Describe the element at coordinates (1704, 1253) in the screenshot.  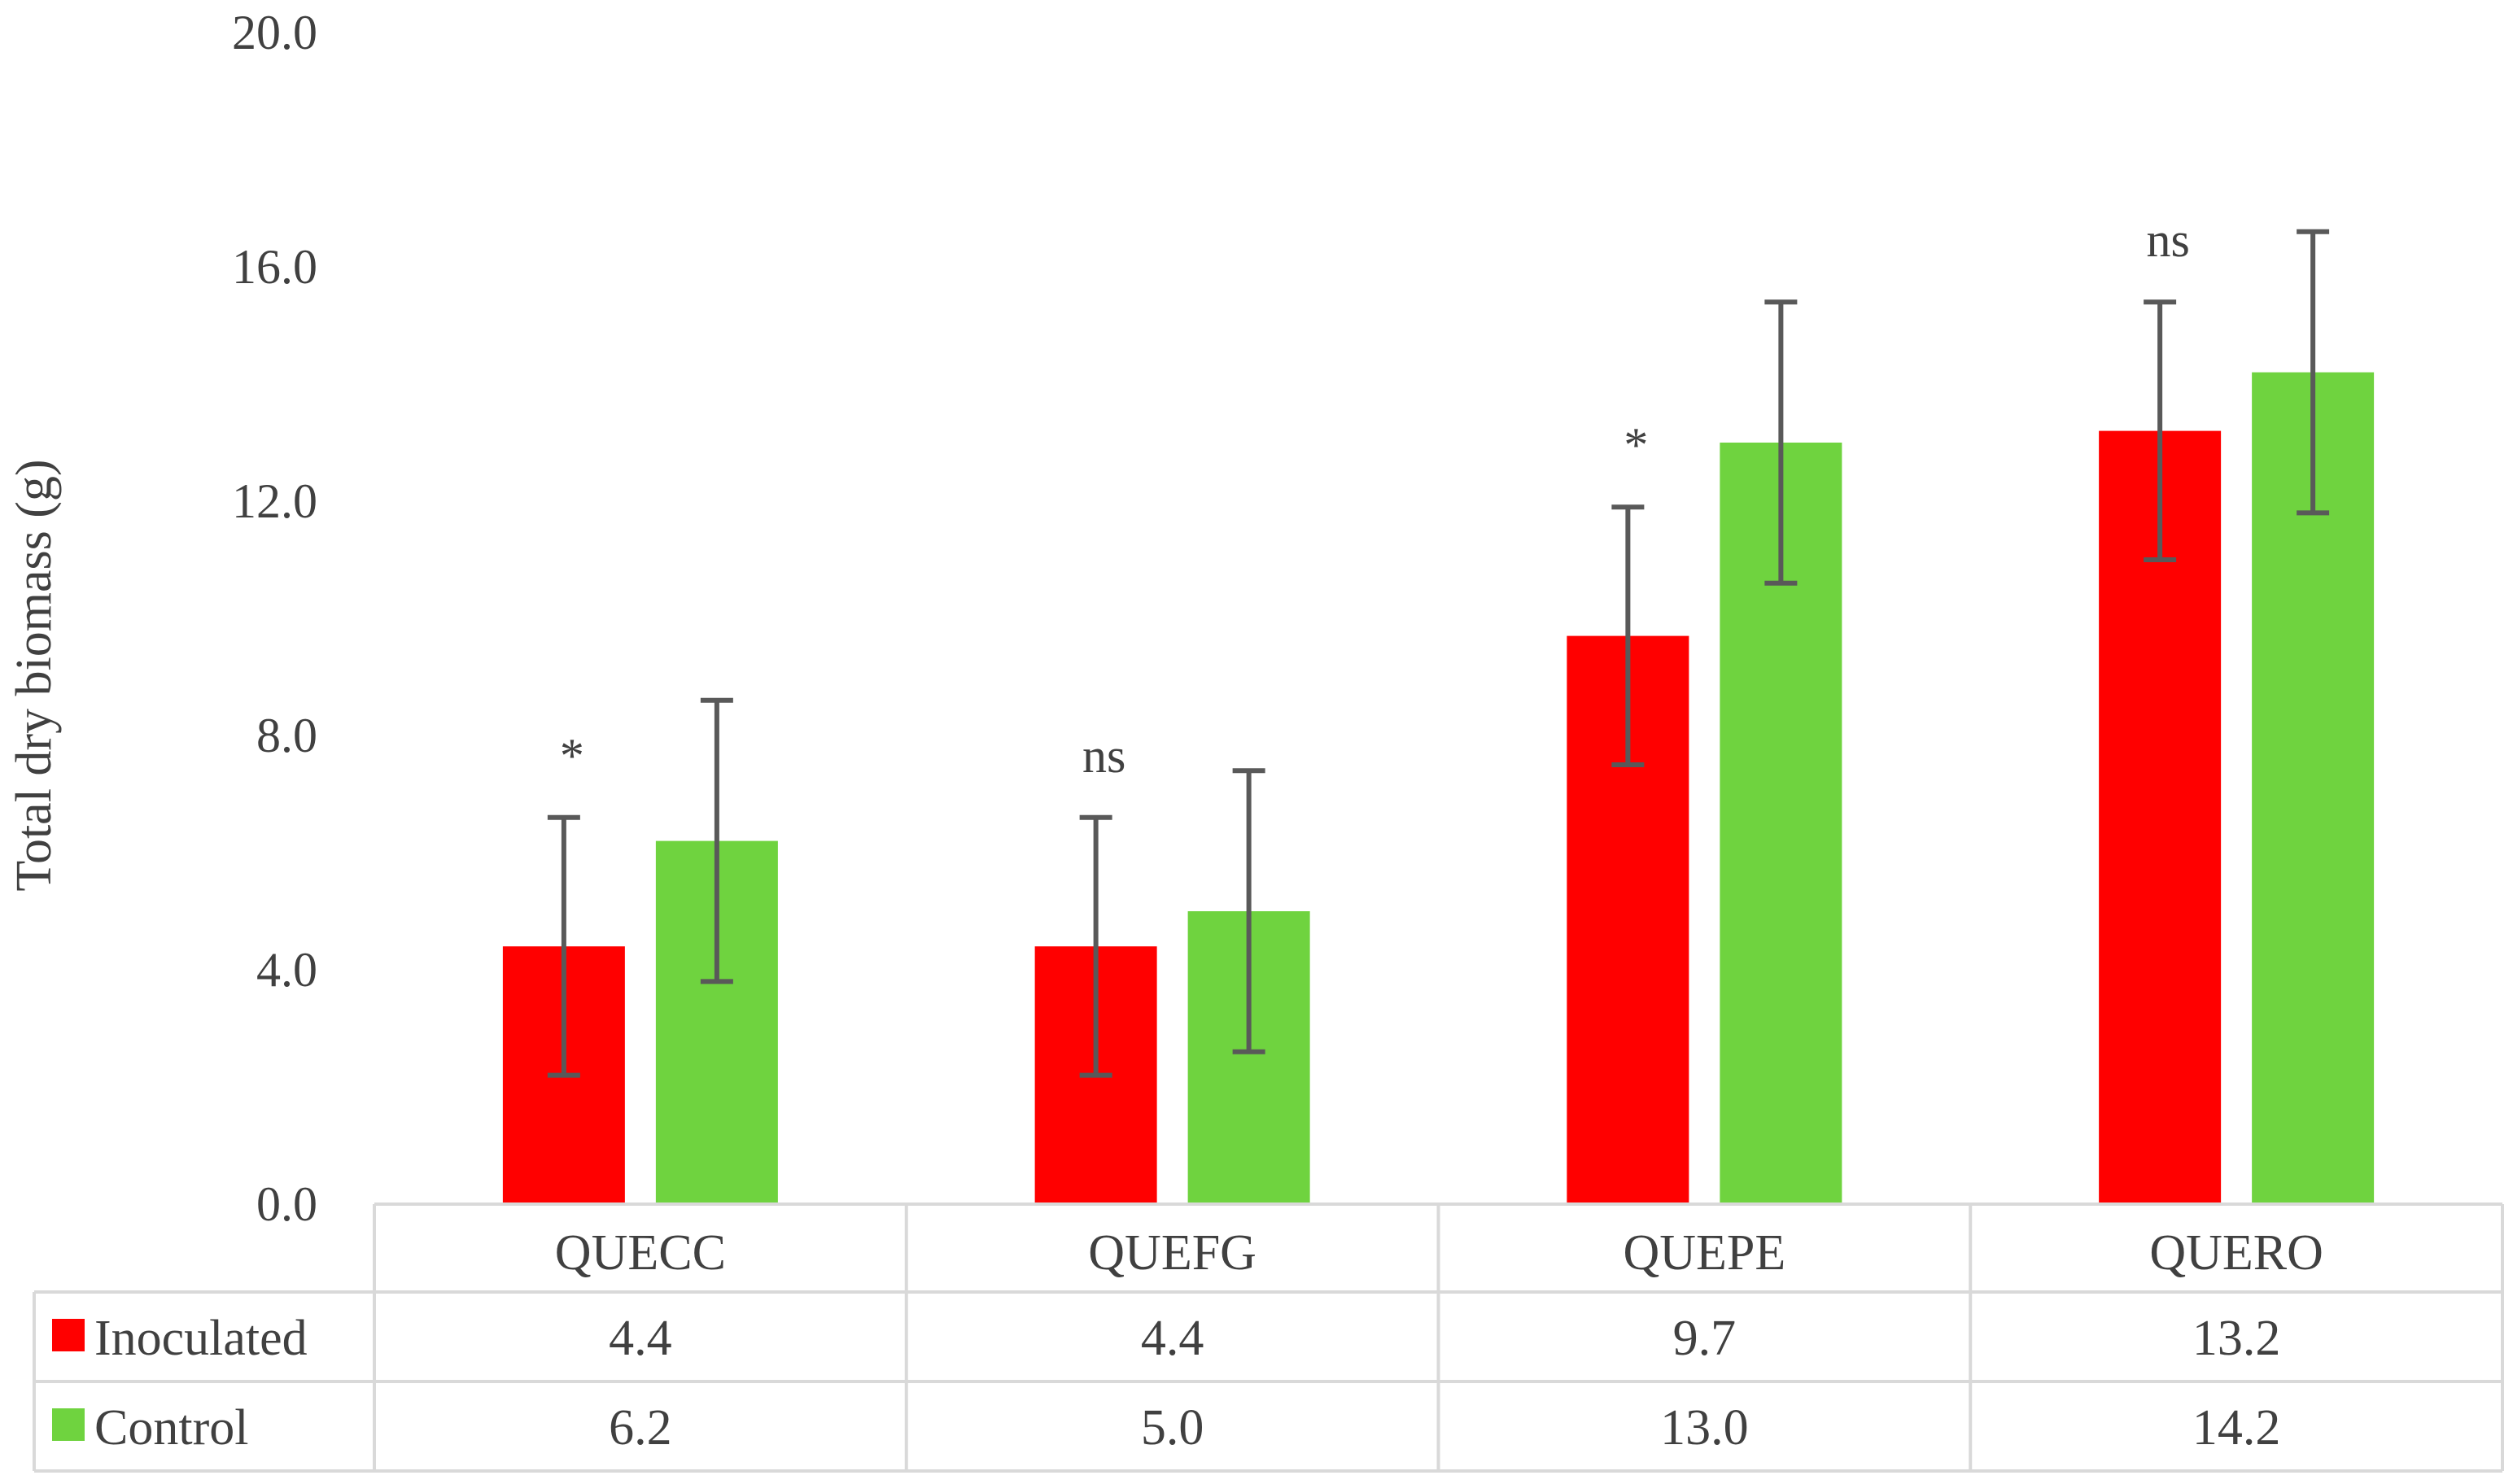
I see `category-label-quepe: QUEPE` at that location.